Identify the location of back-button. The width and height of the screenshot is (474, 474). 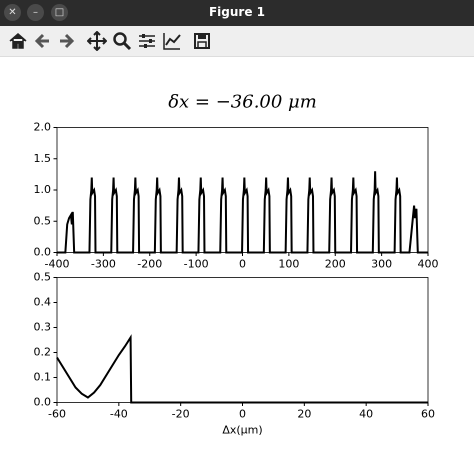
(43, 41).